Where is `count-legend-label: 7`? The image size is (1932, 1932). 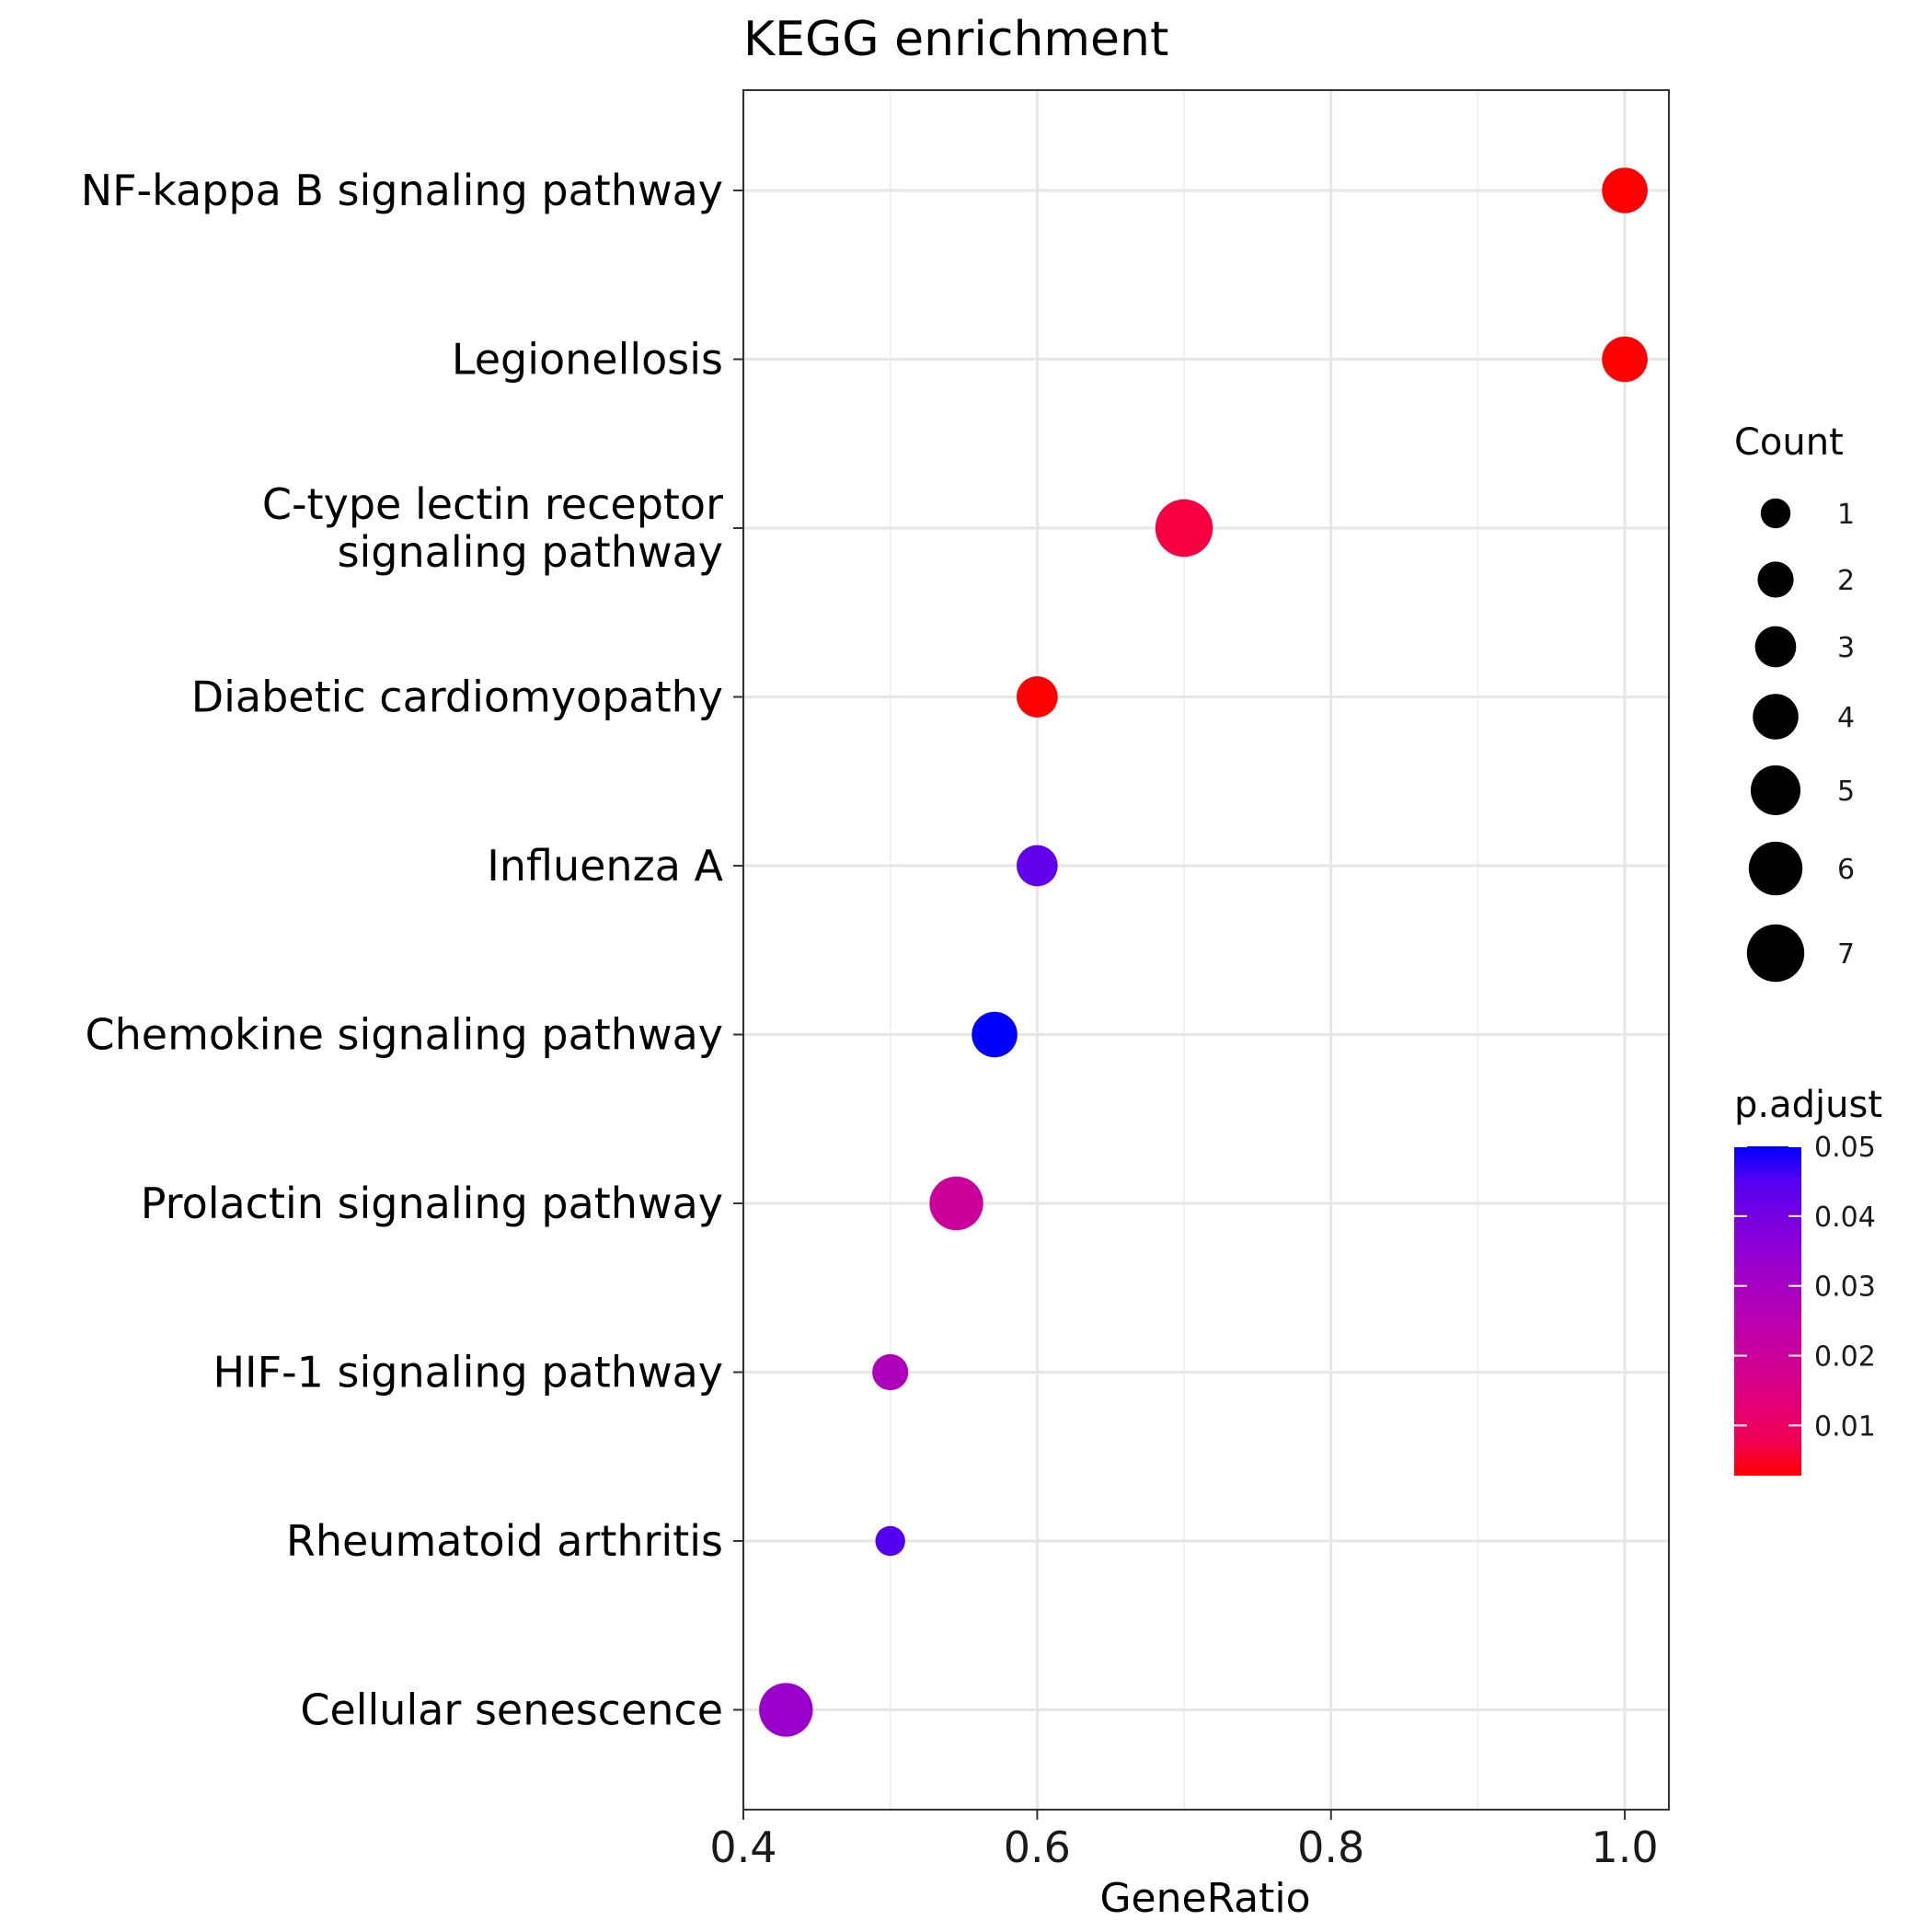
count-legend-label: 7 is located at coordinates (1846, 954).